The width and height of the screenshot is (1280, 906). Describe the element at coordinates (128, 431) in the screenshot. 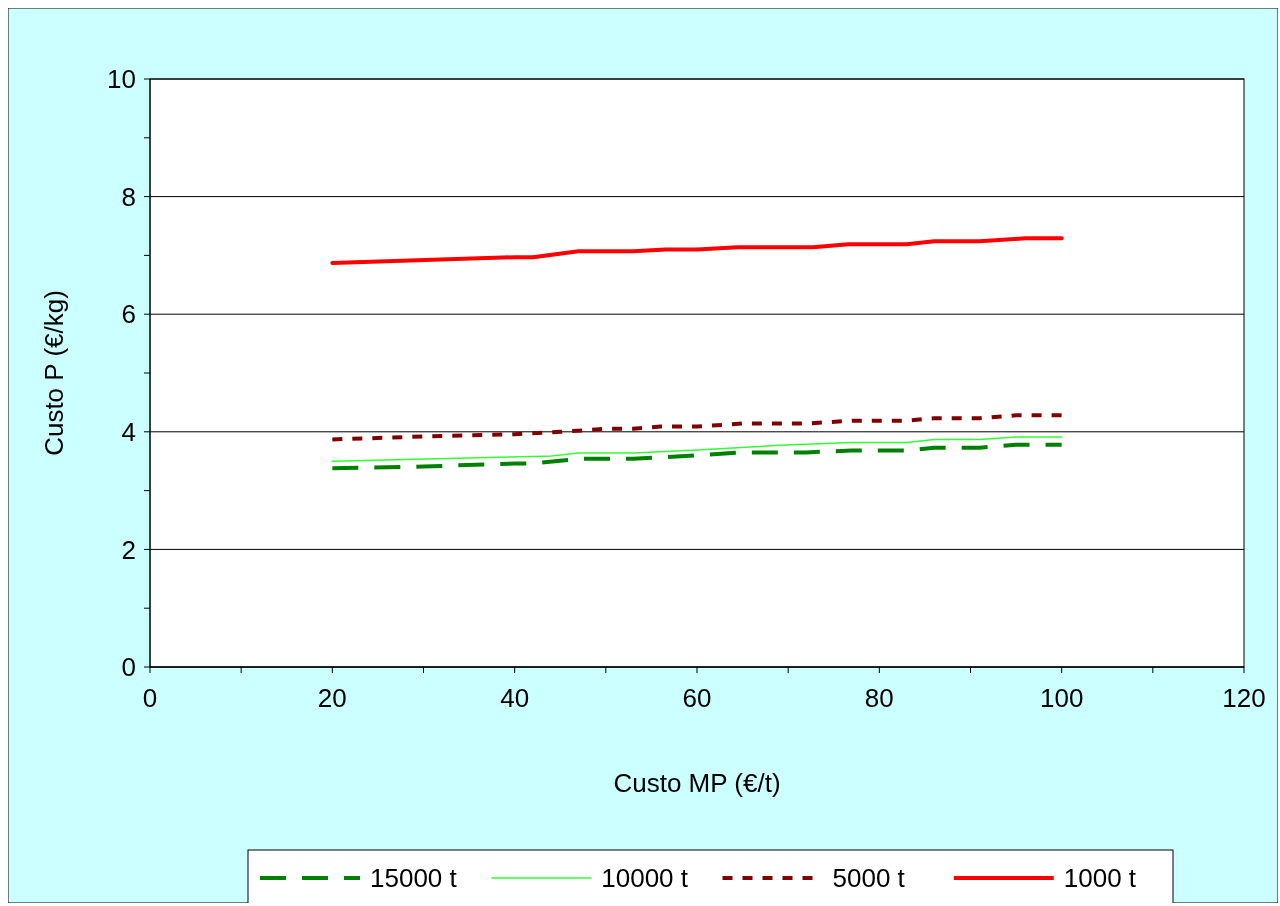

I see `y-tick-label: 4` at that location.